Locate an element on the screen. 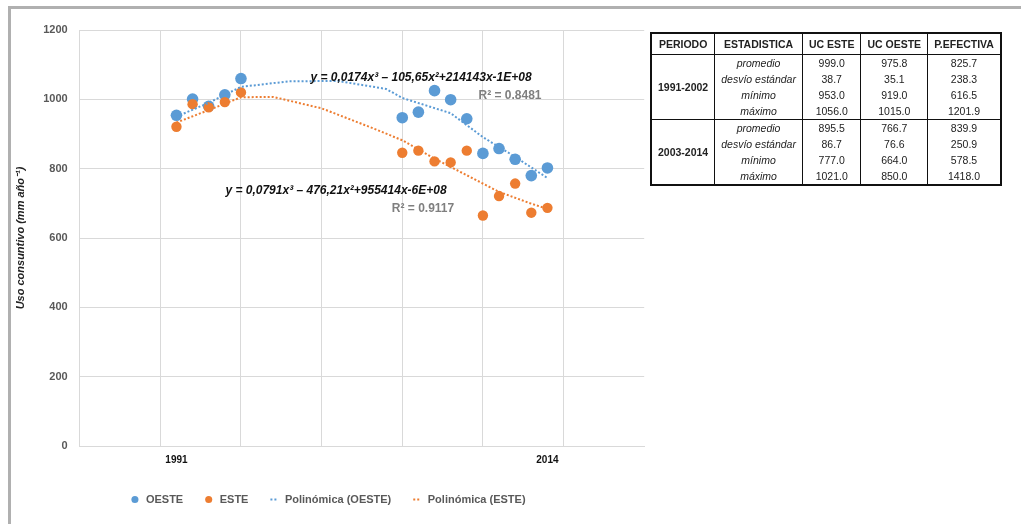 This screenshot has width=1026, height=530. y-tick-label: 1000 is located at coordinates (55, 98).